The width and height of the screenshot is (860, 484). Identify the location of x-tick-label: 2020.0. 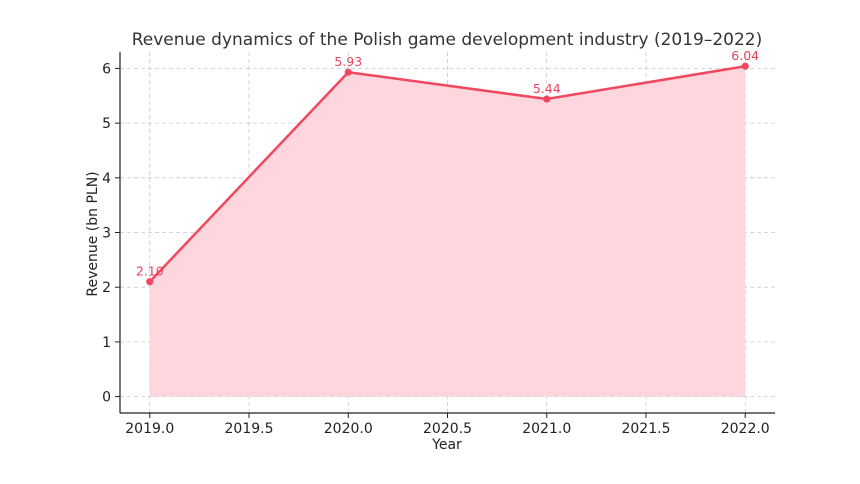
(348, 429).